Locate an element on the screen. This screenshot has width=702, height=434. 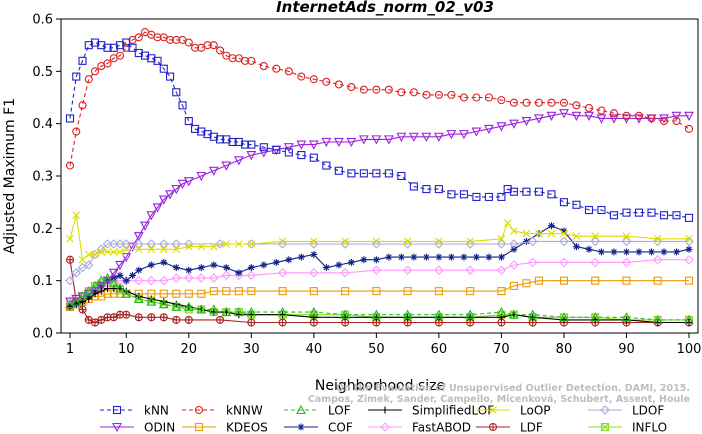
series-kdeos is located at coordinates (379, 293).